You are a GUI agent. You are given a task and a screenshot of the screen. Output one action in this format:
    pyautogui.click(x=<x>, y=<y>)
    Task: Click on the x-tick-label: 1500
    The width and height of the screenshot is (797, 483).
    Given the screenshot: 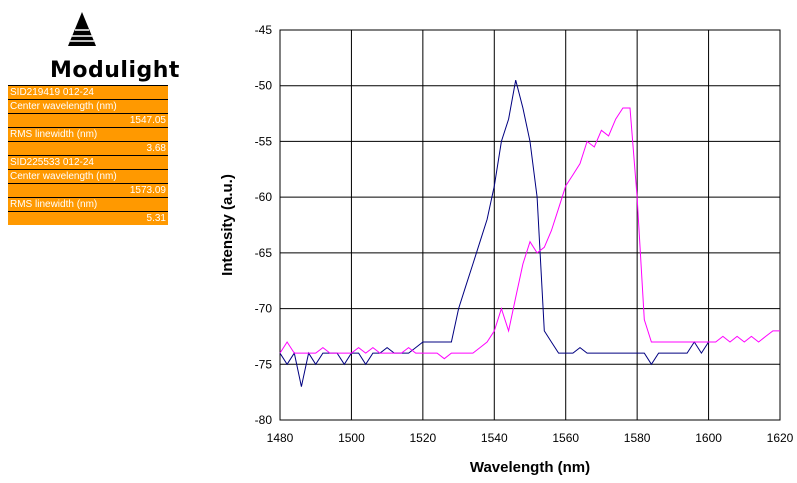 What is the action you would take?
    pyautogui.click(x=351, y=438)
    